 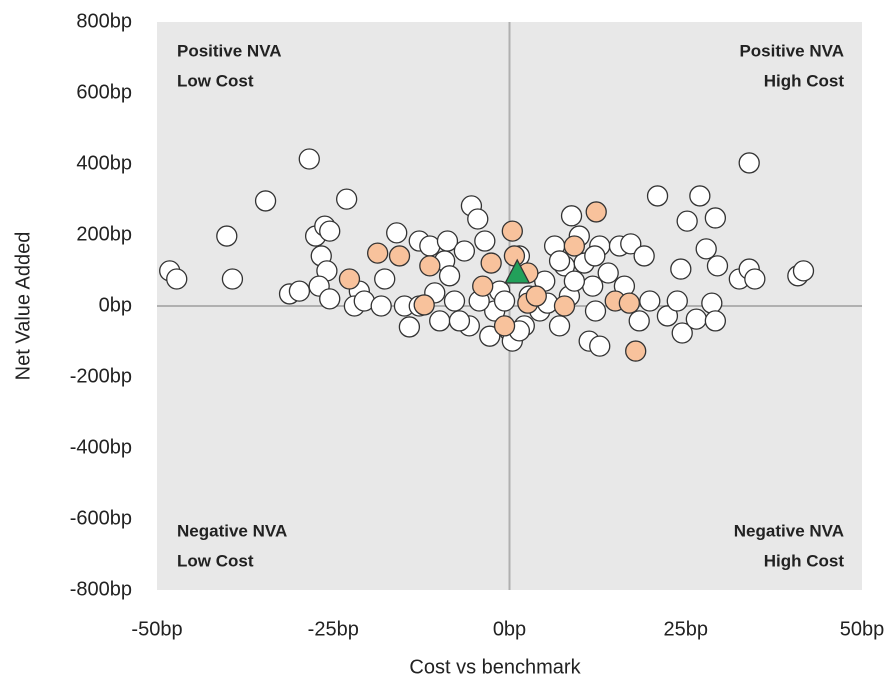 I want to click on y-tick-label: 800bp, so click(x=104, y=21).